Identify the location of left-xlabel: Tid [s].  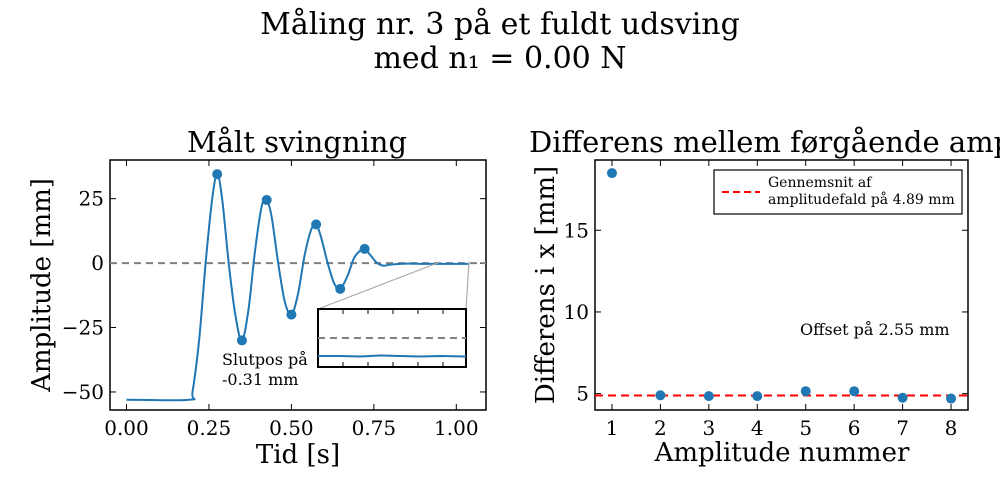
(298, 455).